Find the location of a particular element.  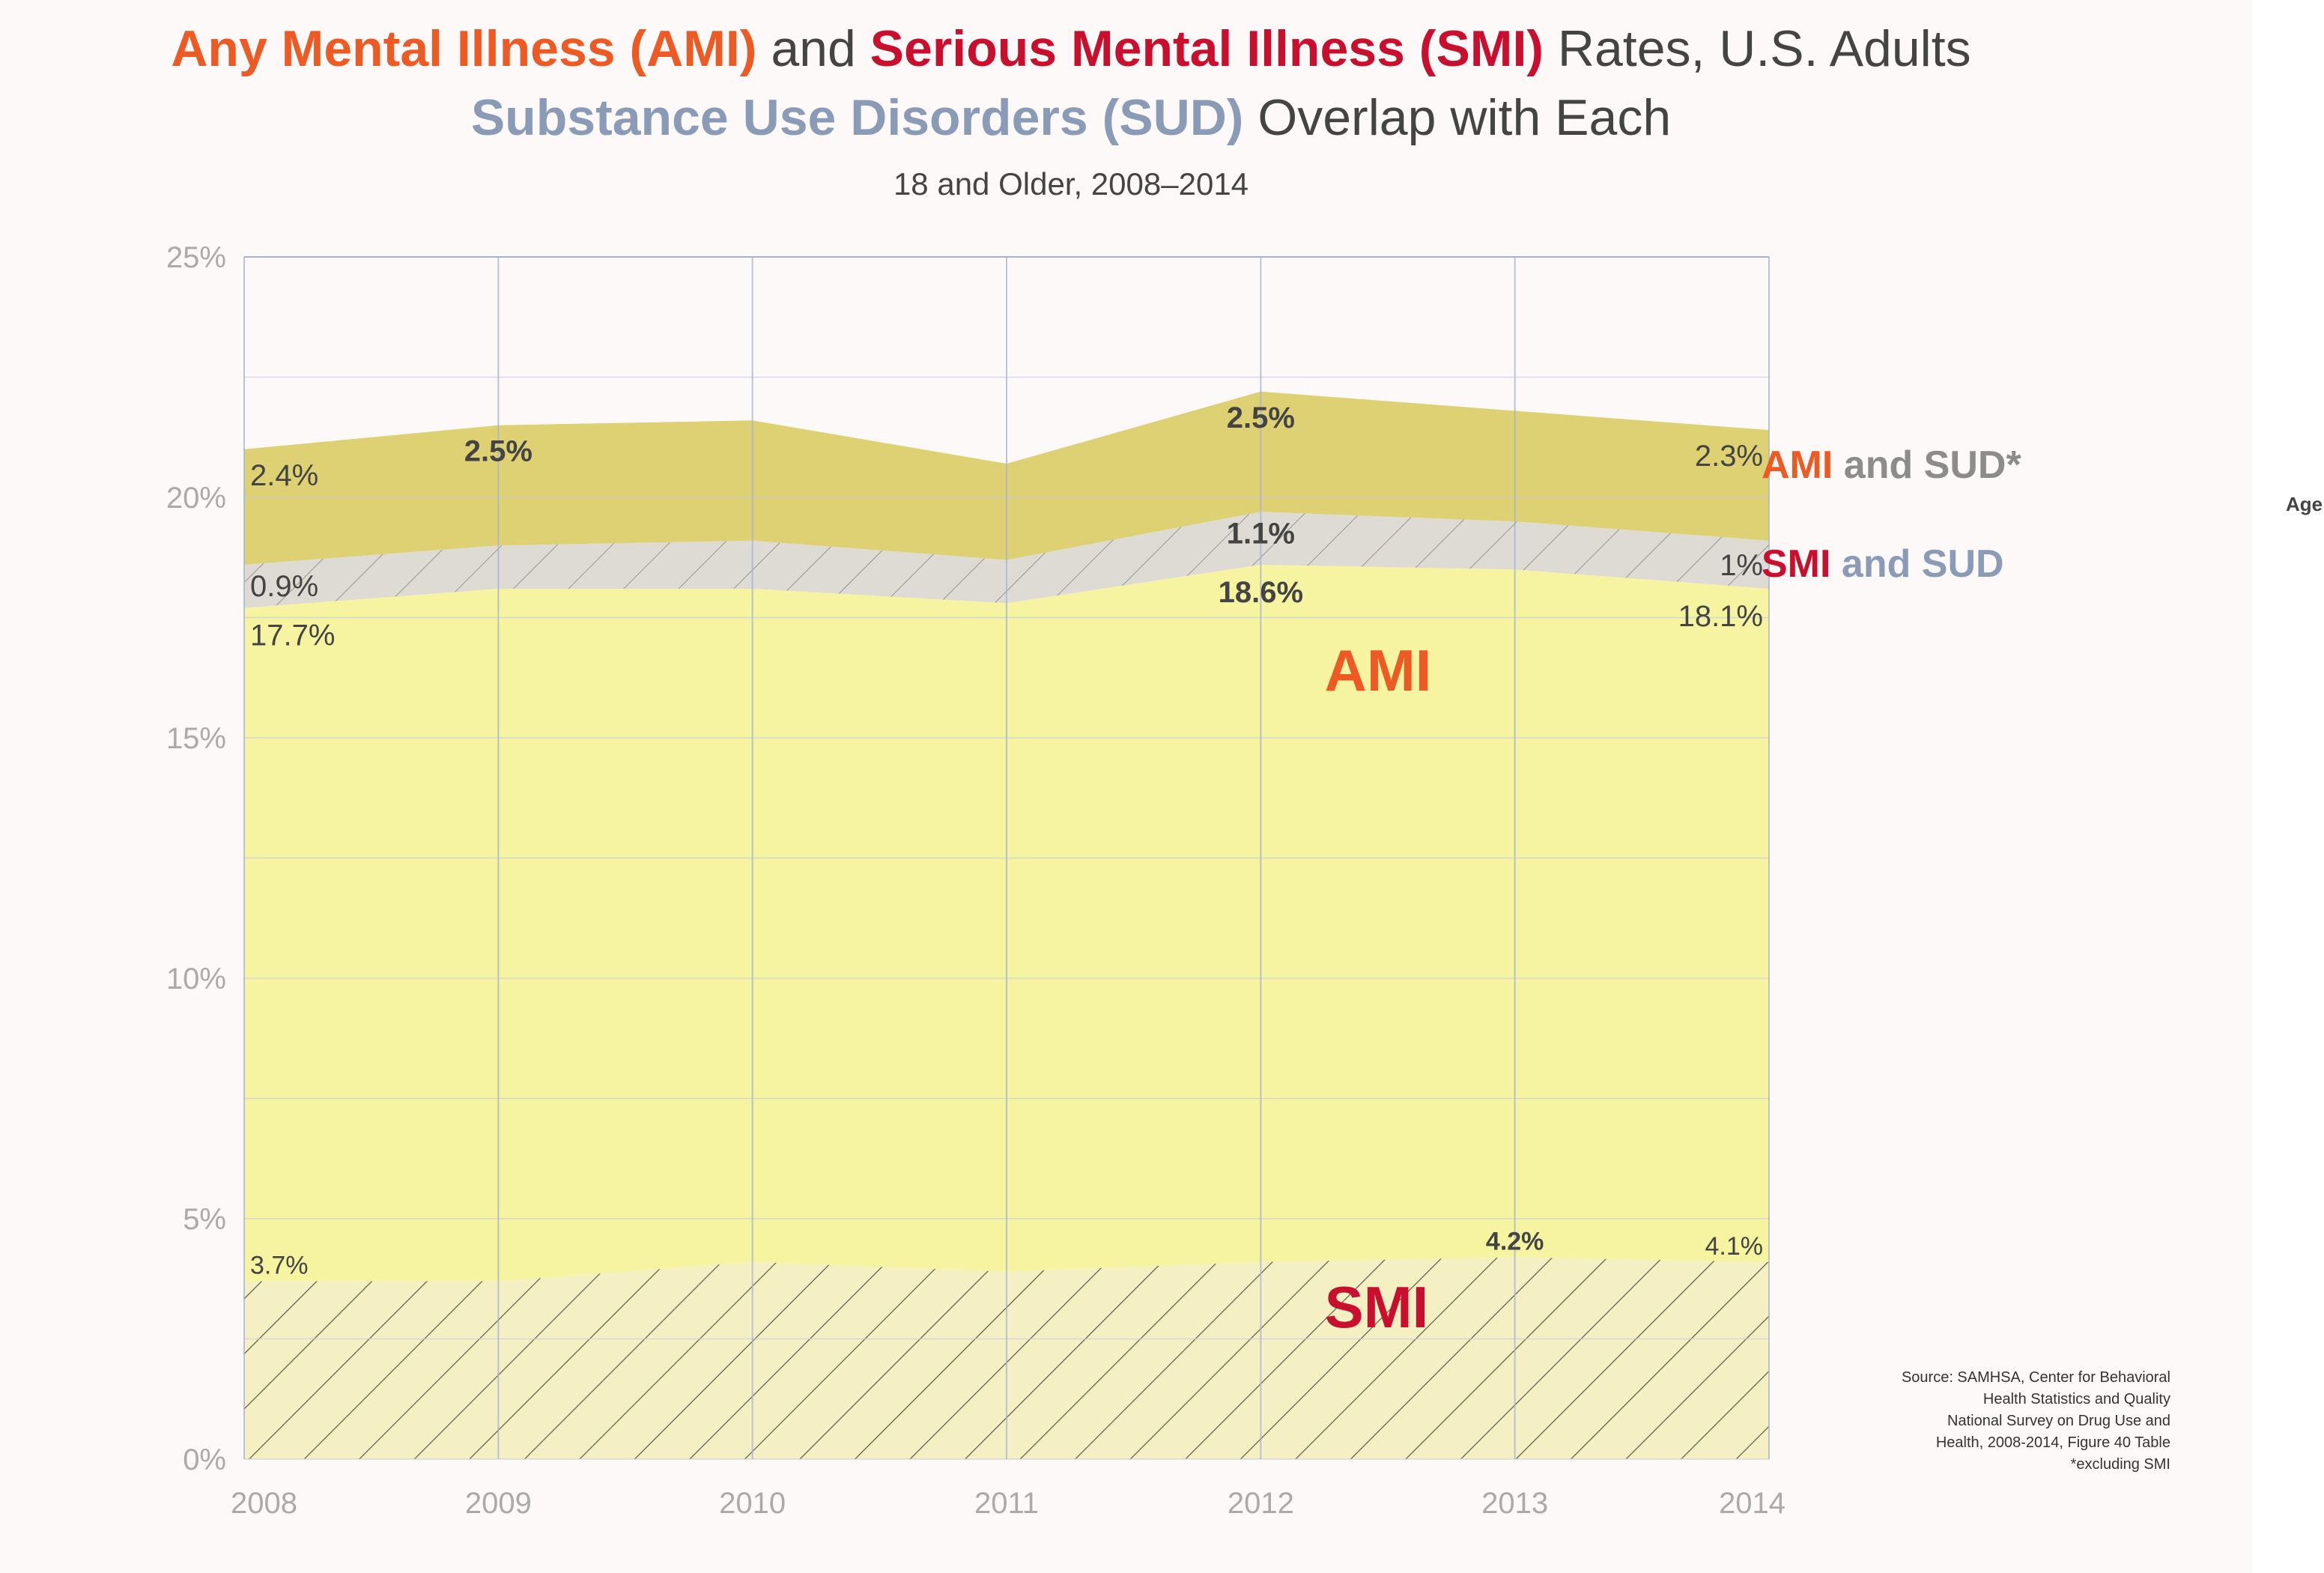

source-line: Health Statistics and Quality is located at coordinates (2076, 1399).